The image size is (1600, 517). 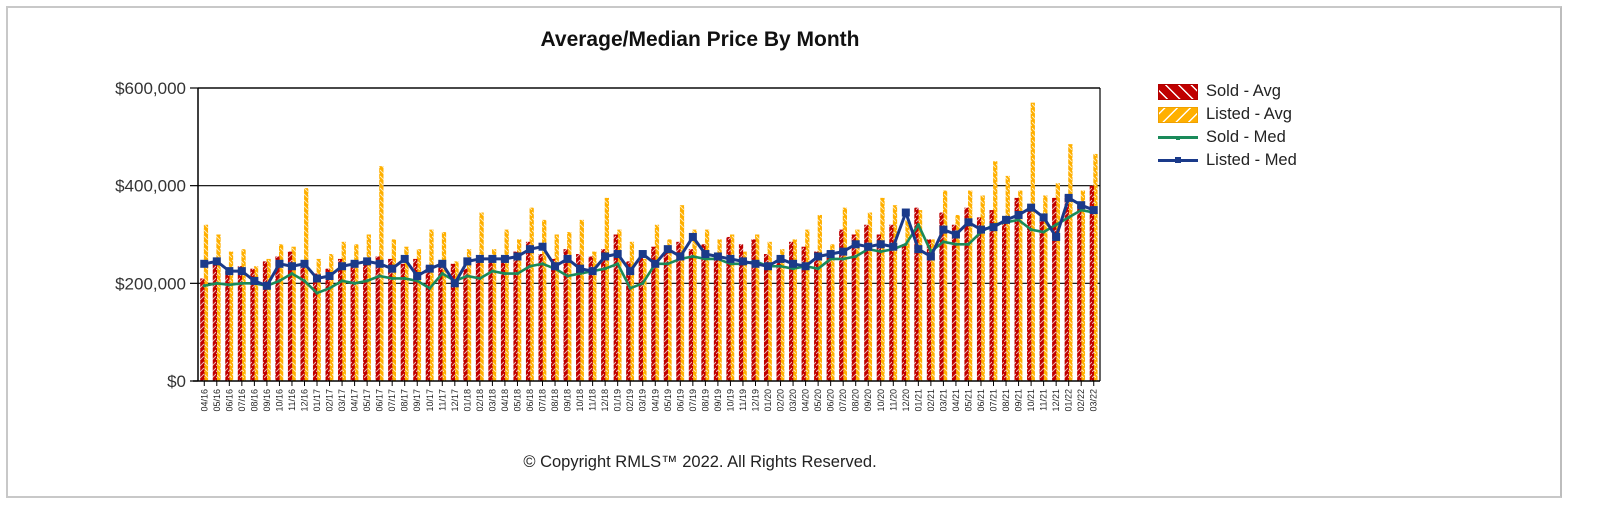 What do you see at coordinates (229, 400) in the screenshot?
I see `x-tick-label: 06/16` at bounding box center [229, 400].